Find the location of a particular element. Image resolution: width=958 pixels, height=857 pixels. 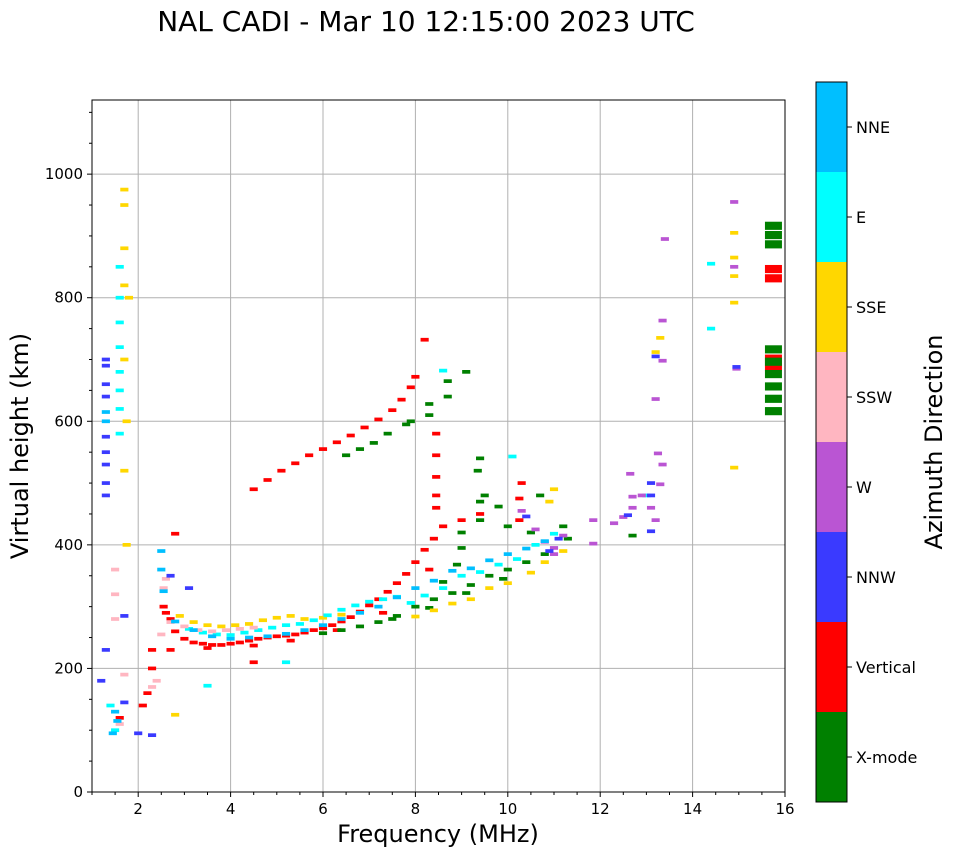

y-tick-label: 0 is located at coordinates (78, 792).